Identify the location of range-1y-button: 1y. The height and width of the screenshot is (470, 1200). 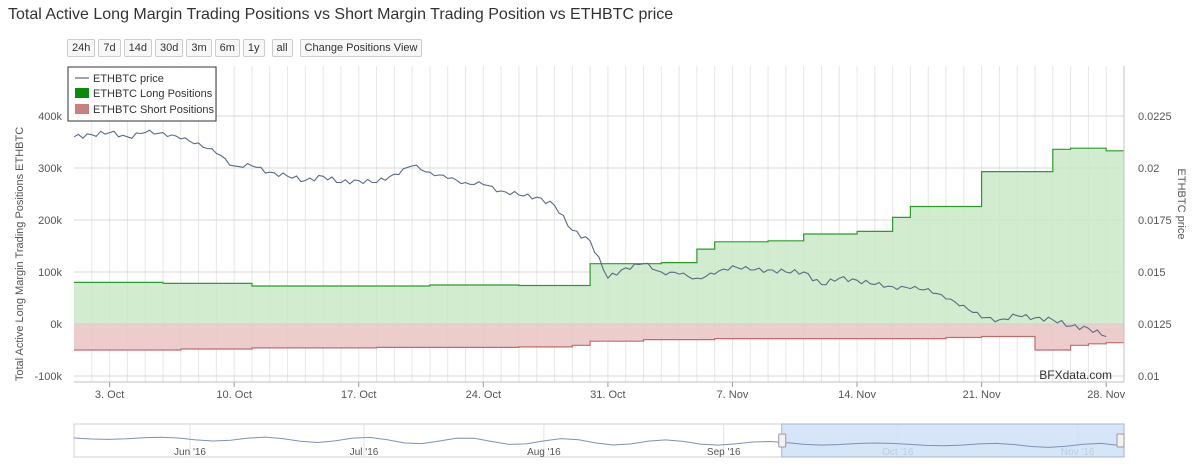
(253, 48).